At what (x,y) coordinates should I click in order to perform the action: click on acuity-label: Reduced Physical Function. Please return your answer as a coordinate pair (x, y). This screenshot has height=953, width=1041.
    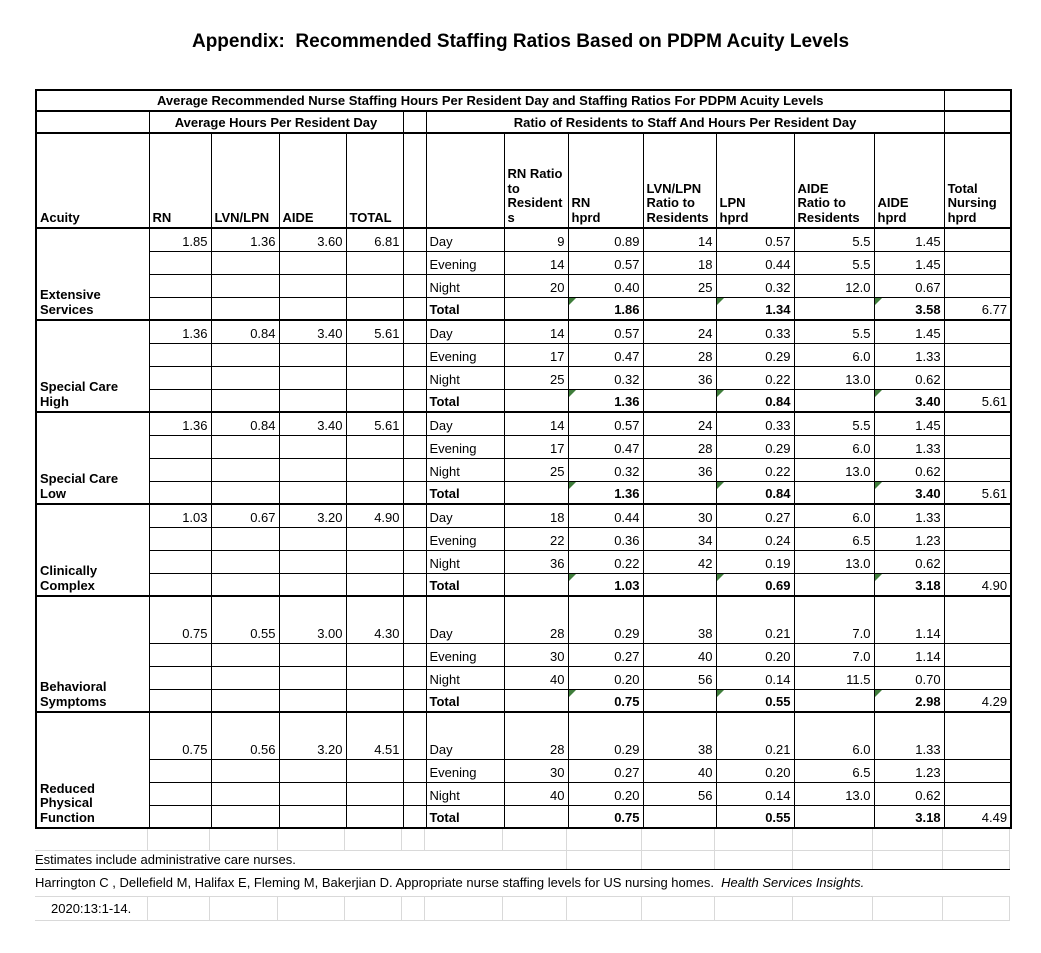
    Looking at the image, I should click on (92, 770).